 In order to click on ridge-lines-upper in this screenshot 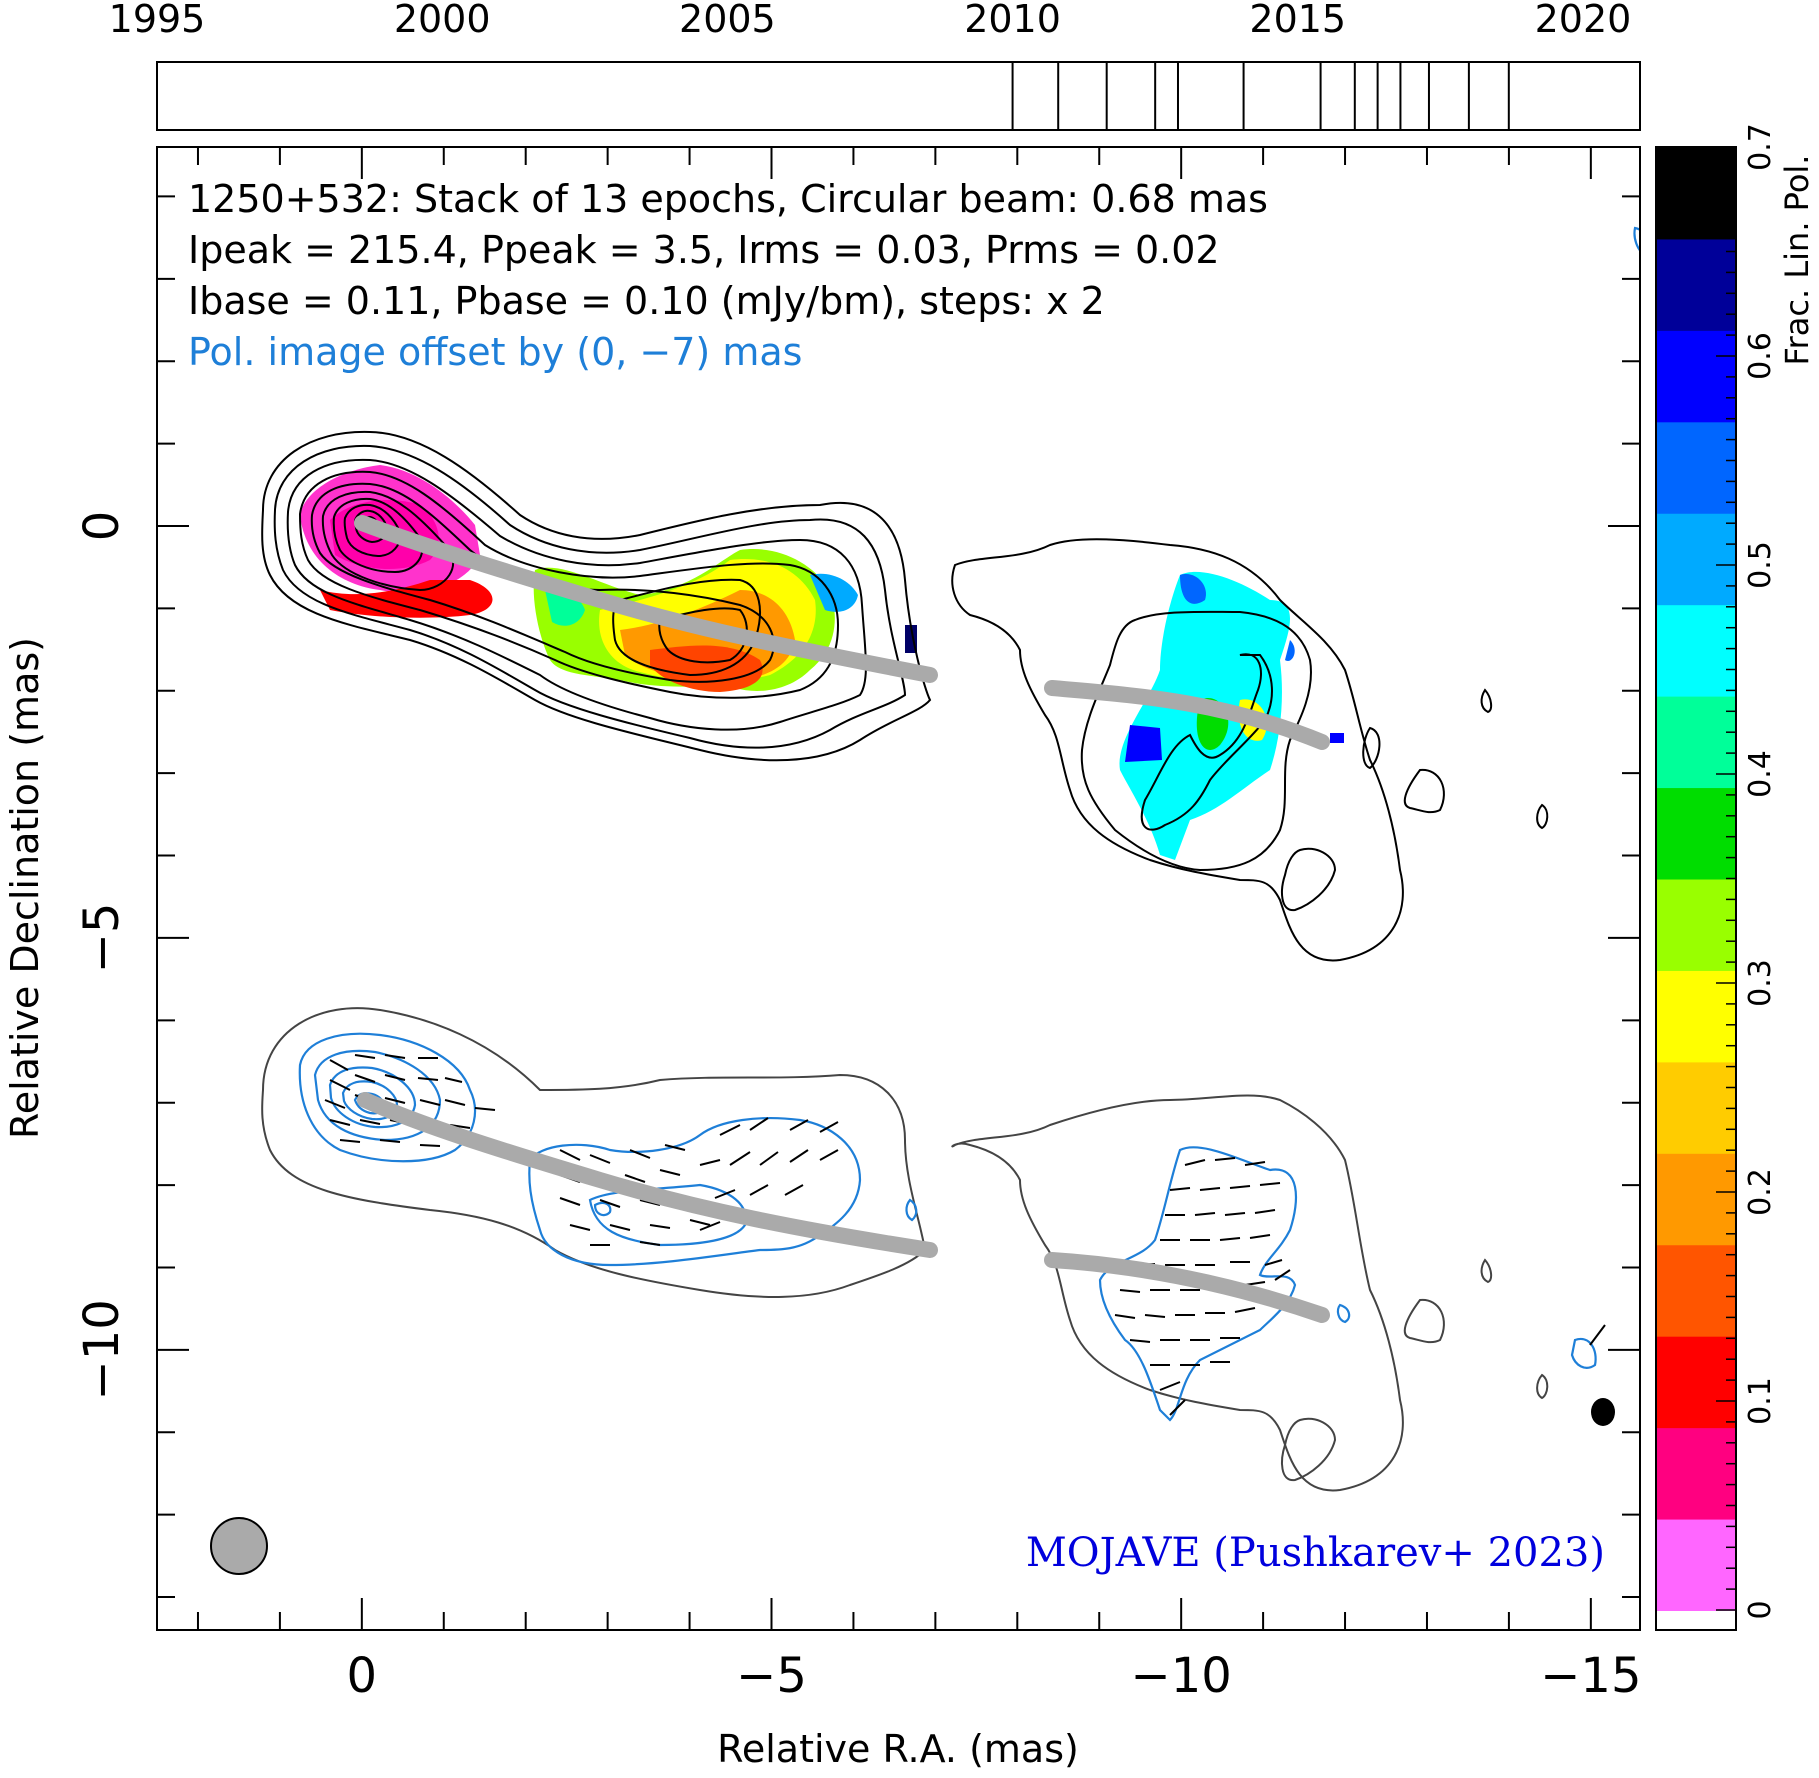, I will do `click(842, 632)`.